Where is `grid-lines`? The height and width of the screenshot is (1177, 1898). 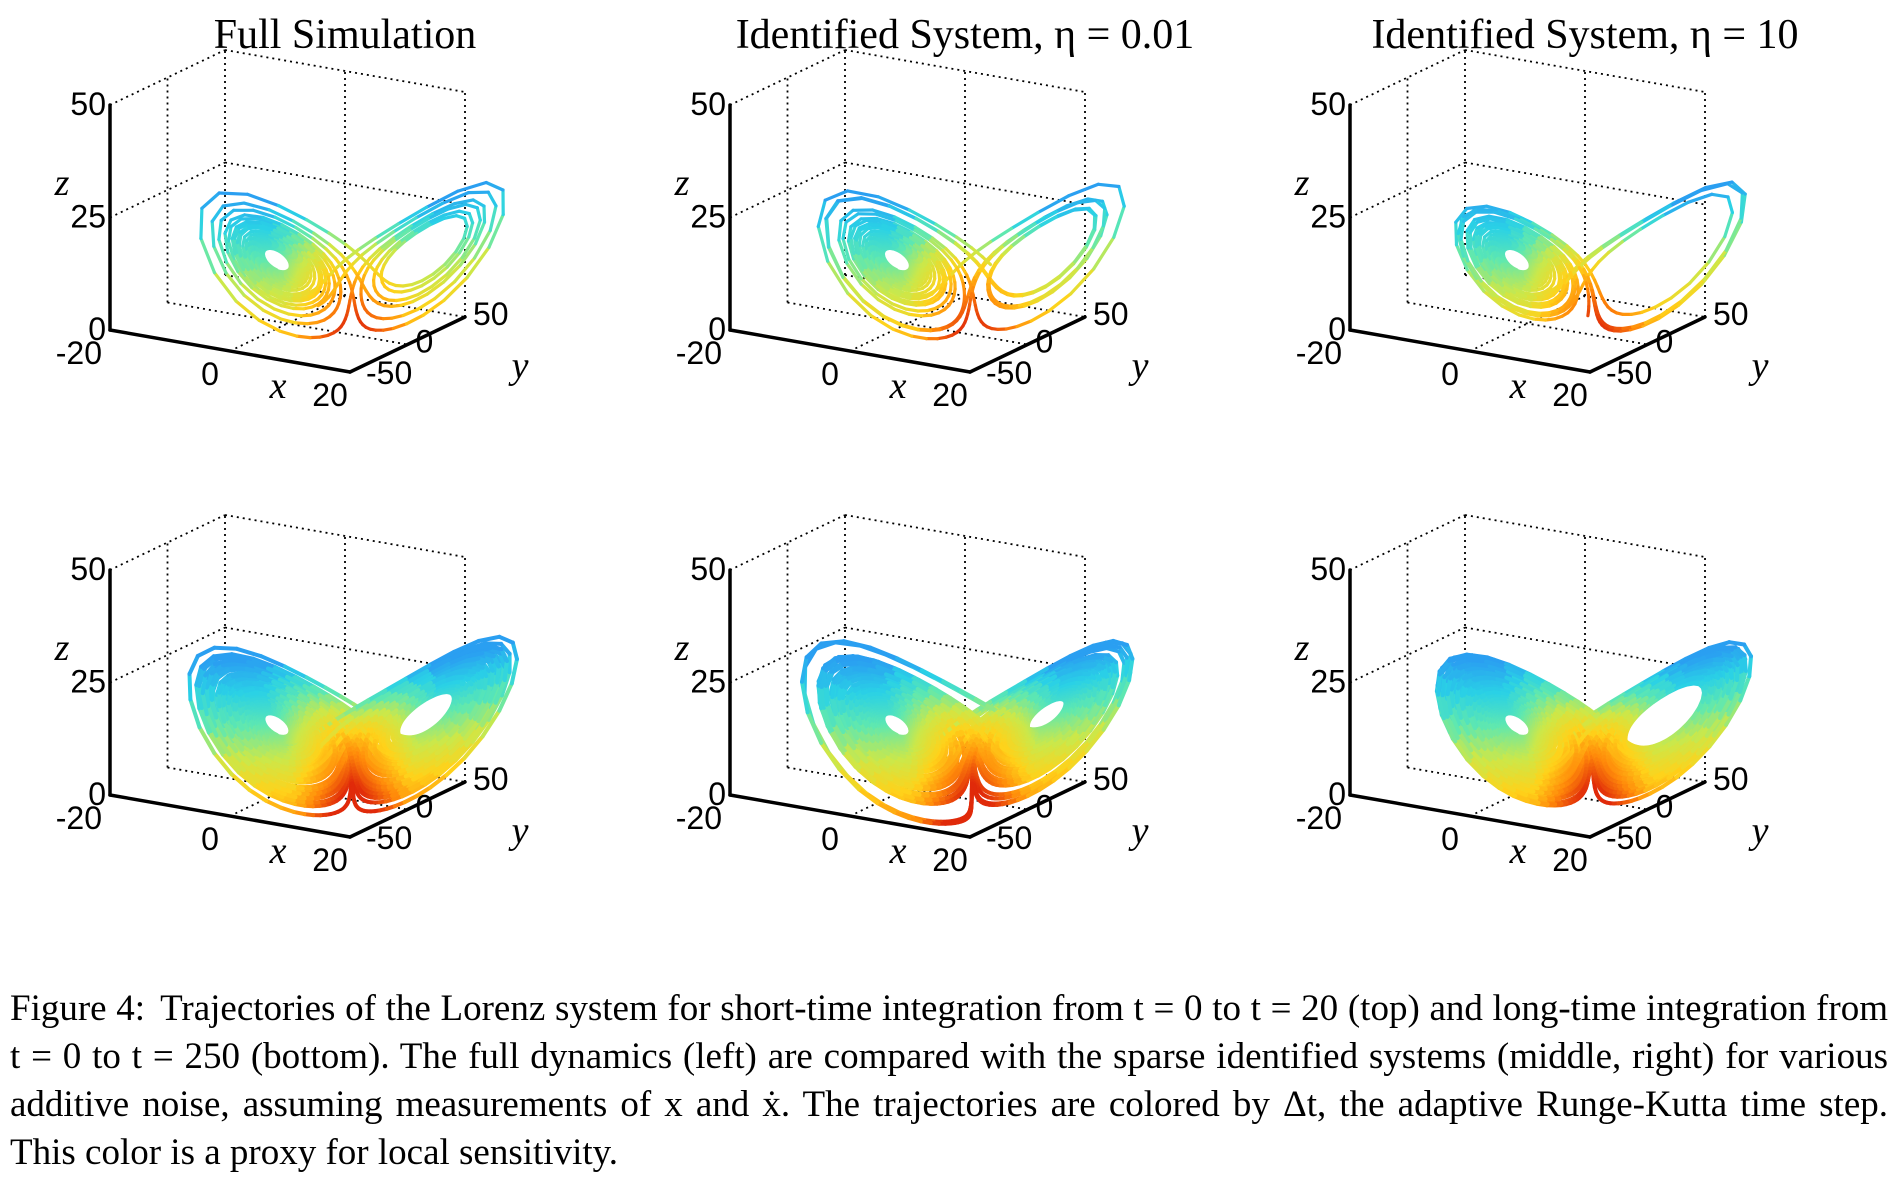
grid-lines is located at coordinates (907, 200).